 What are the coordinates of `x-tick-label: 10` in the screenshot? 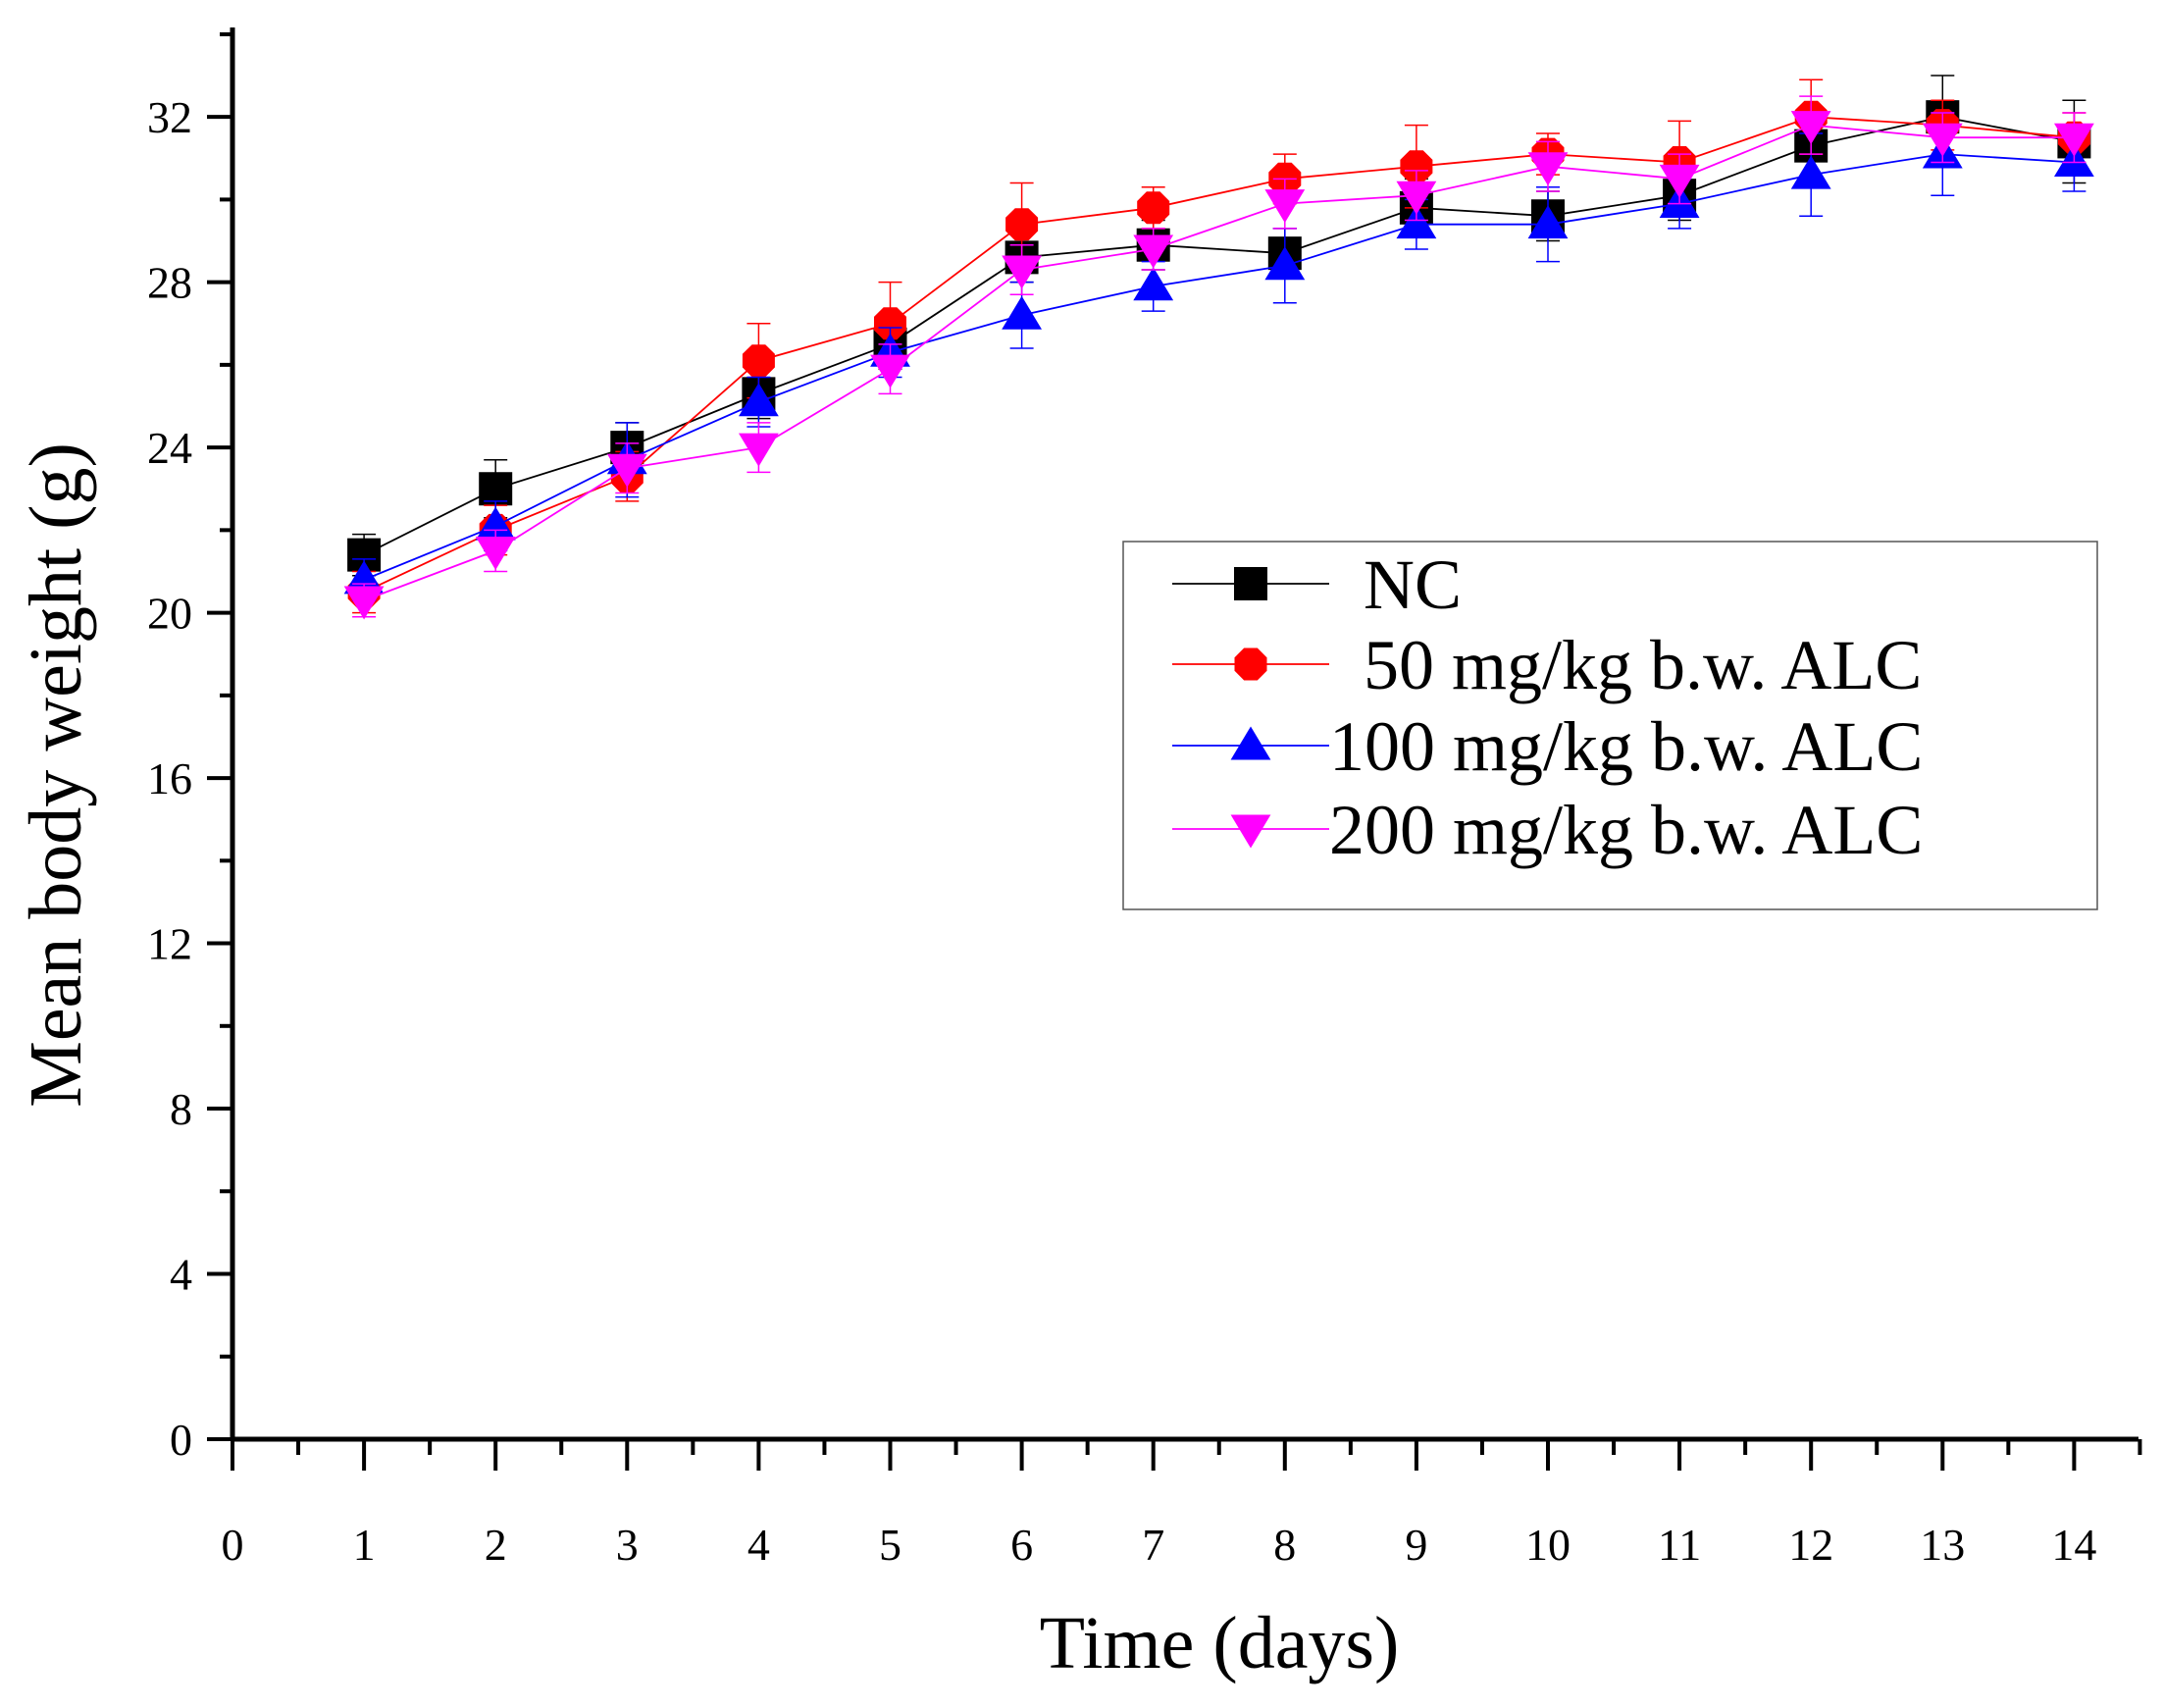 It's located at (1548, 1545).